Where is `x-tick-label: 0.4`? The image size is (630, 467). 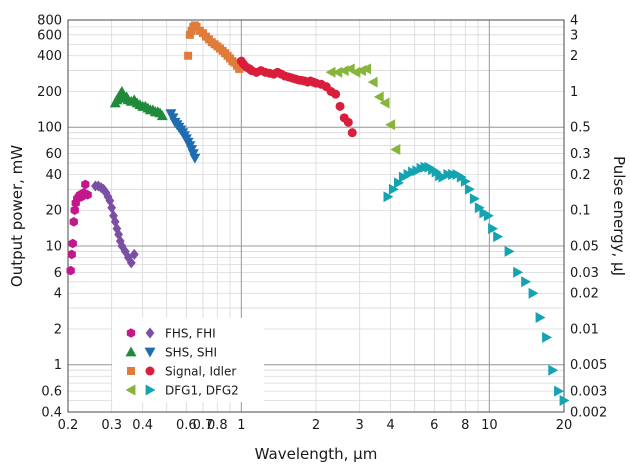 x-tick-label: 0.4 is located at coordinates (142, 425).